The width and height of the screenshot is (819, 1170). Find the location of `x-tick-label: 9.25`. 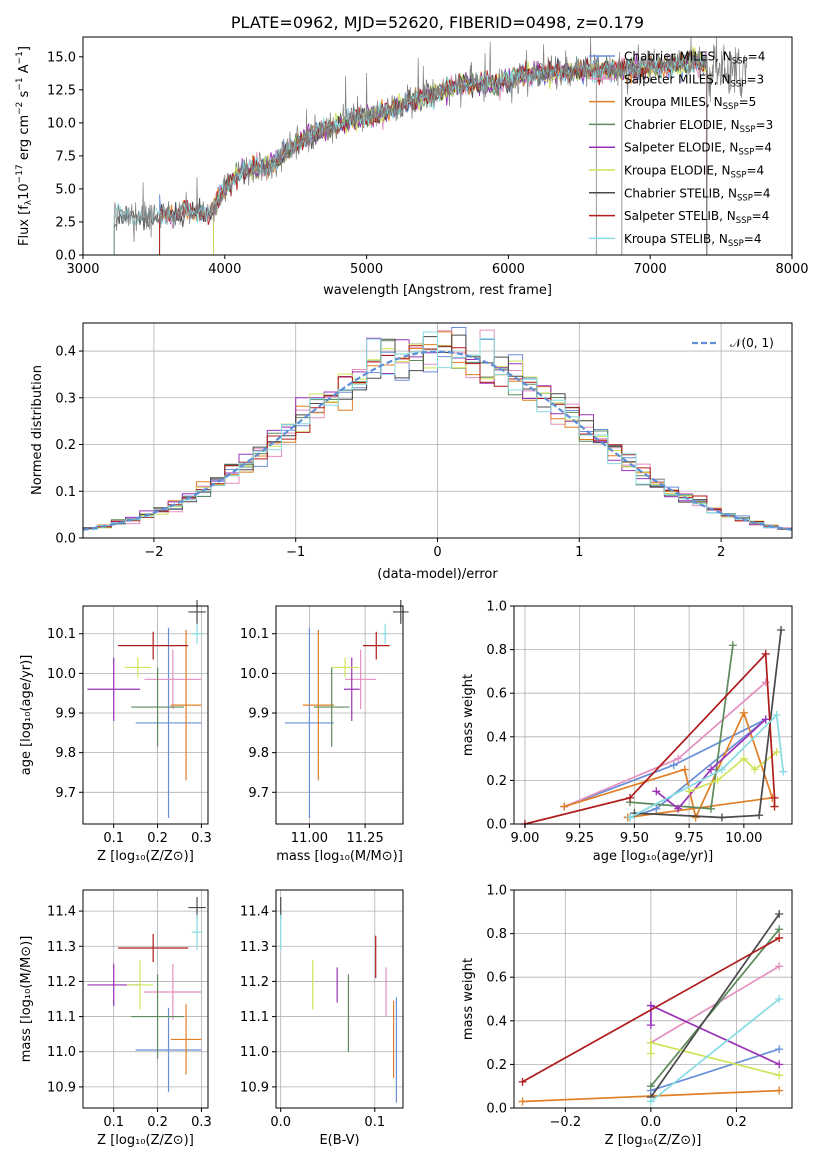

x-tick-label: 9.25 is located at coordinates (579, 838).